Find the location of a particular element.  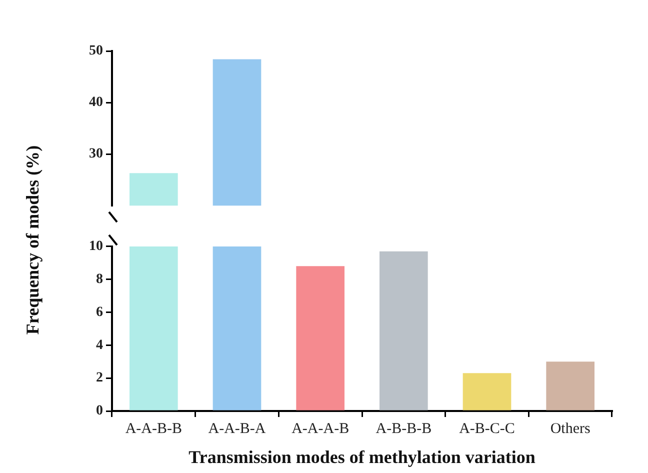

x-tick-label: A-B-B-B is located at coordinates (404, 428).